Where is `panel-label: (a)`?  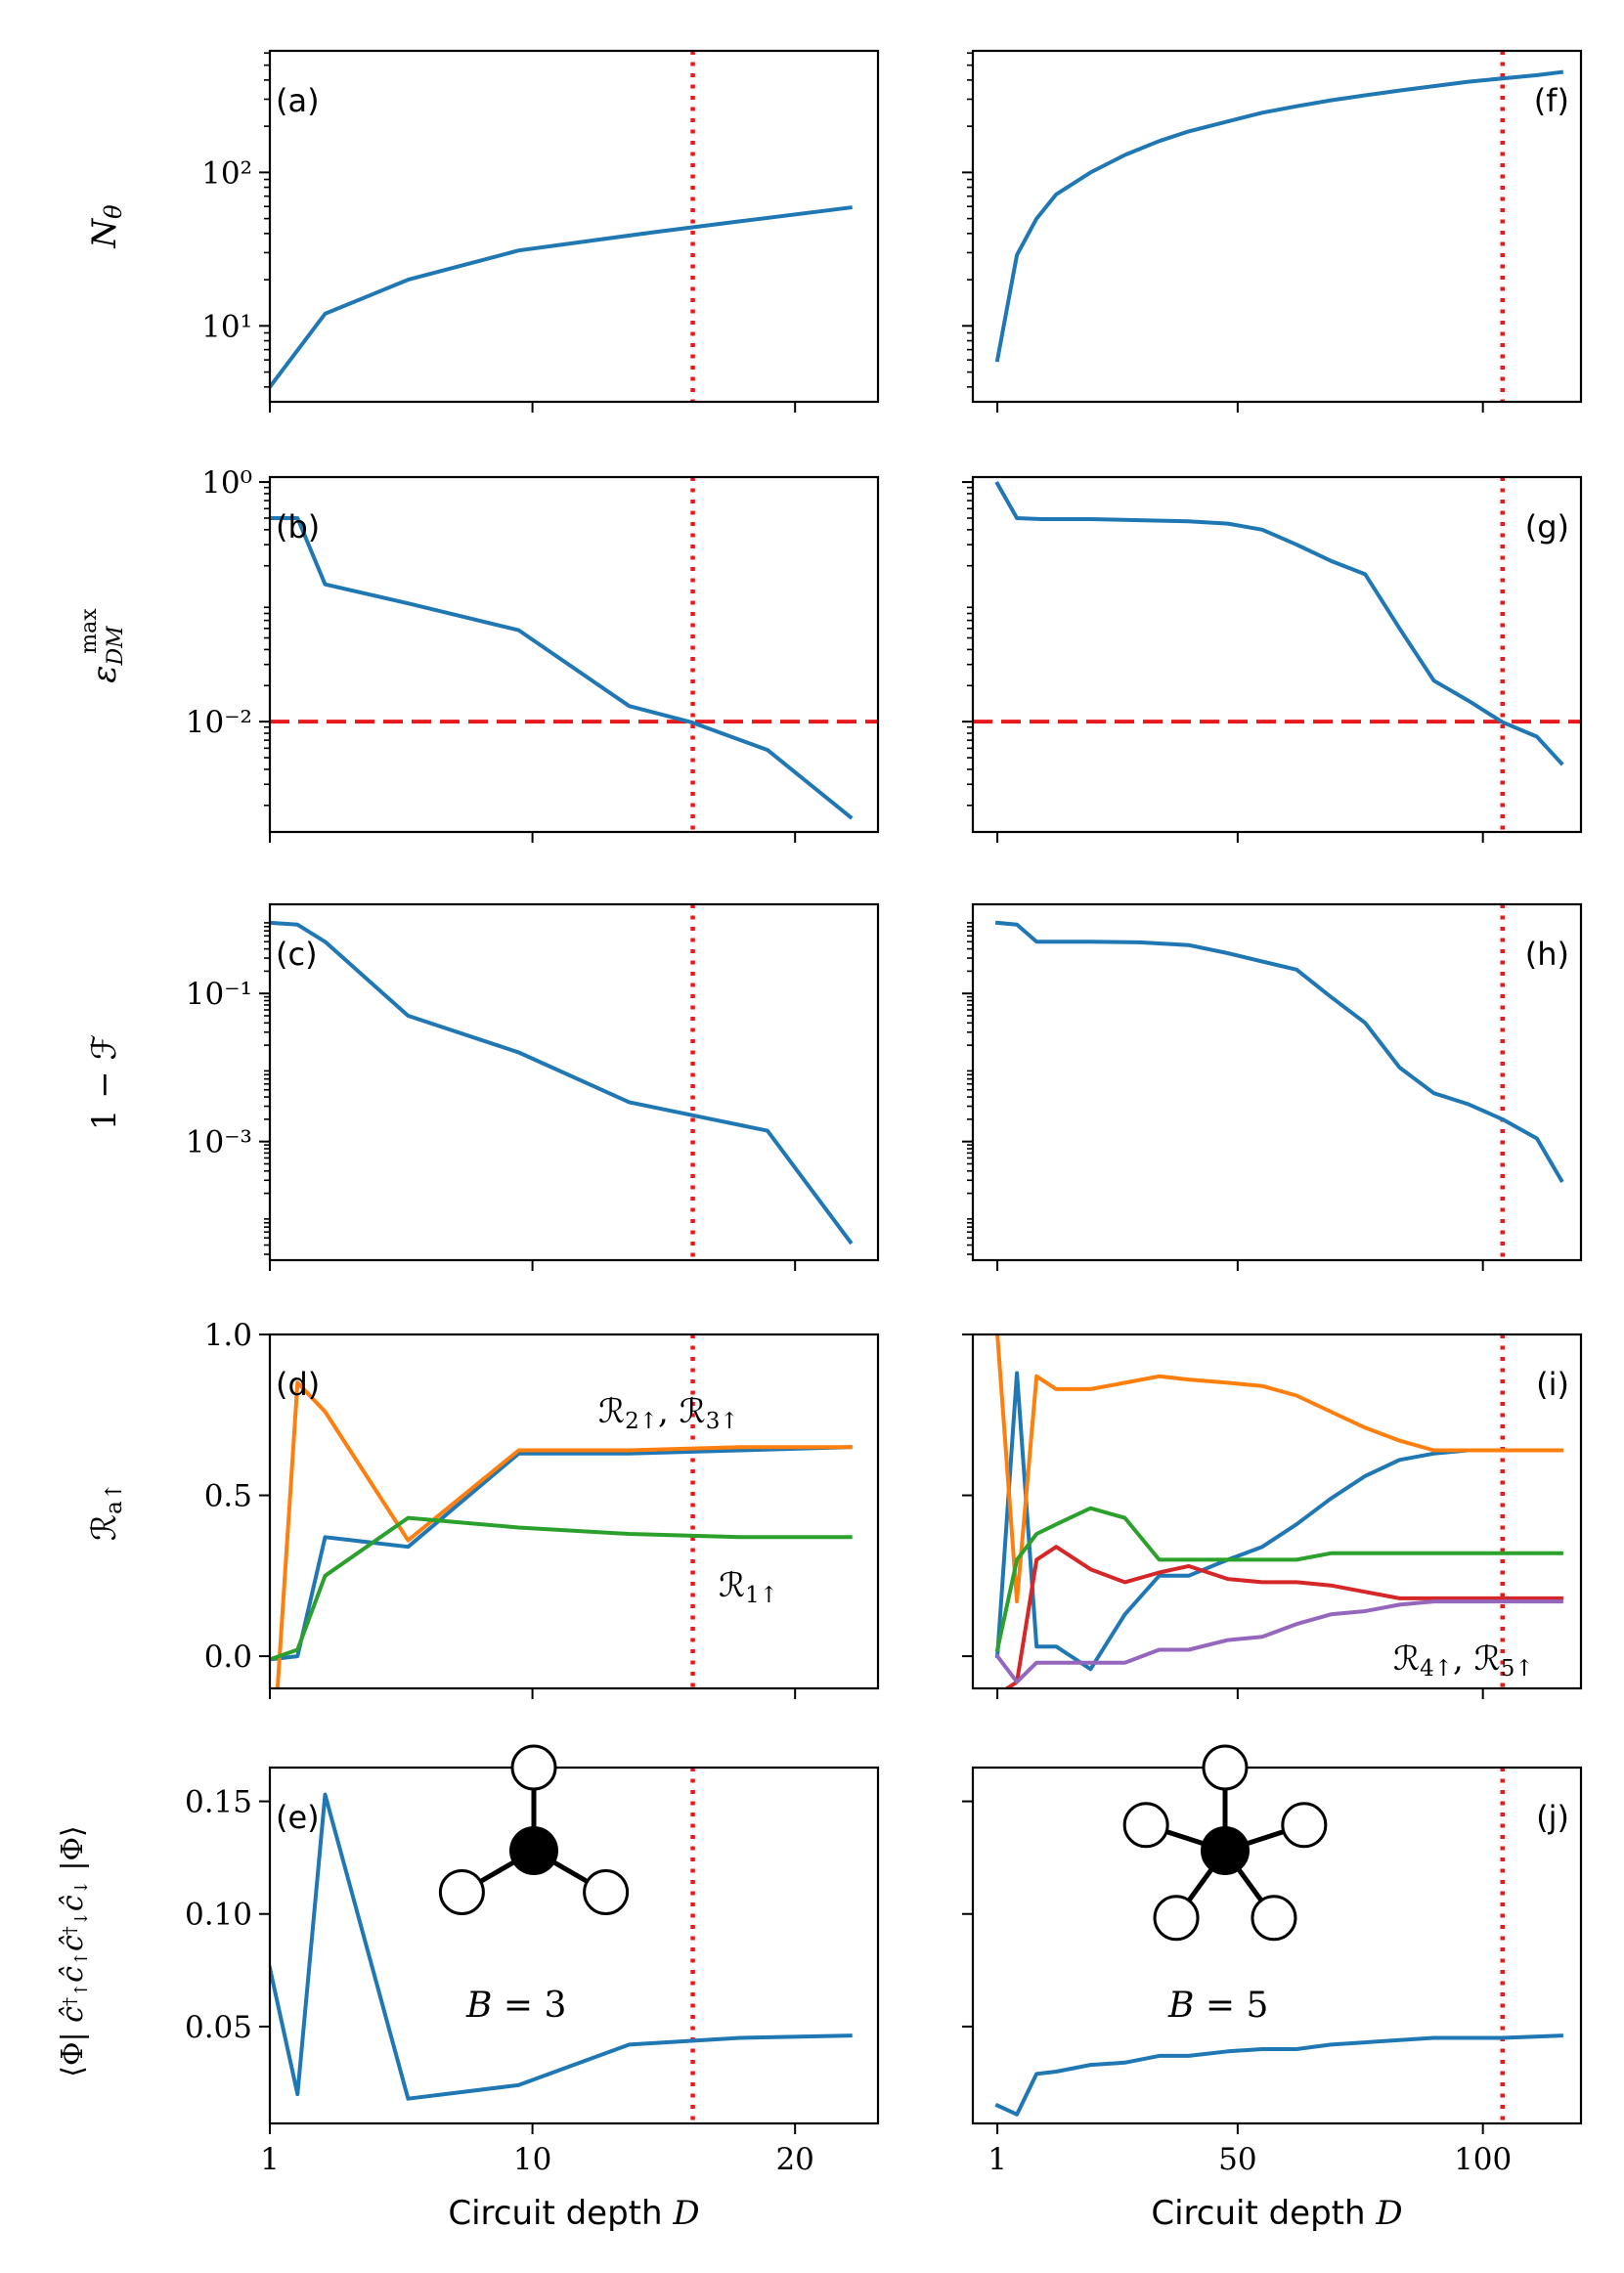
panel-label: (a) is located at coordinates (298, 100).